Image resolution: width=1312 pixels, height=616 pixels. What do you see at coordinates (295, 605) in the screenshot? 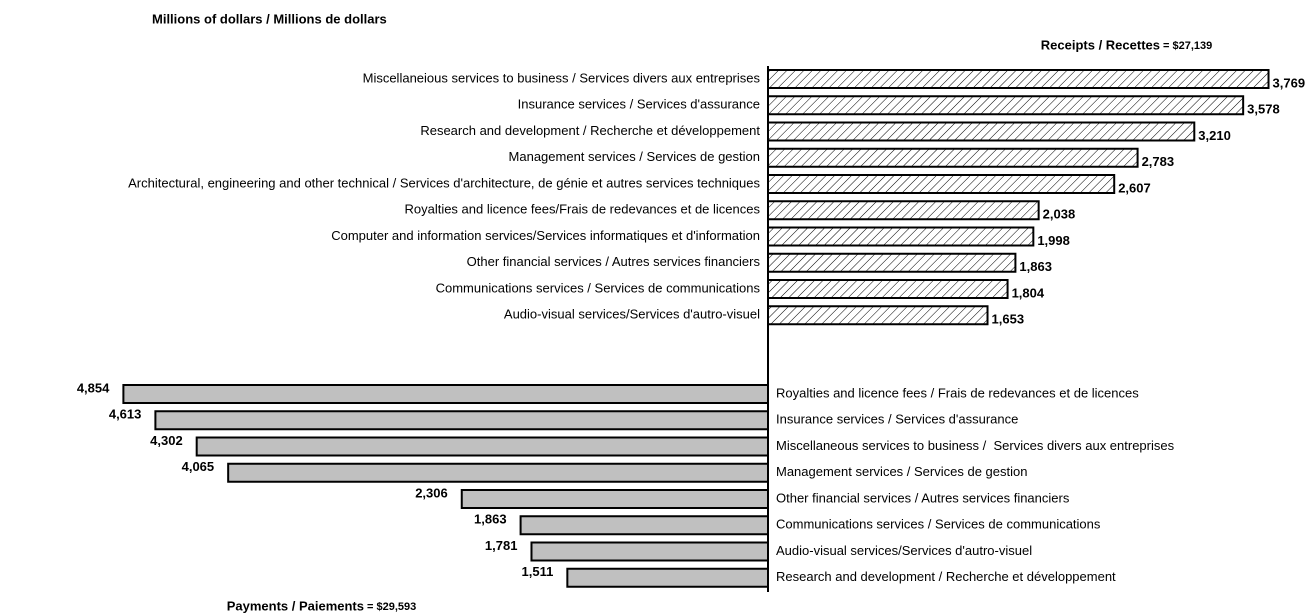
I see `series-label: Payments / Paiements` at bounding box center [295, 605].